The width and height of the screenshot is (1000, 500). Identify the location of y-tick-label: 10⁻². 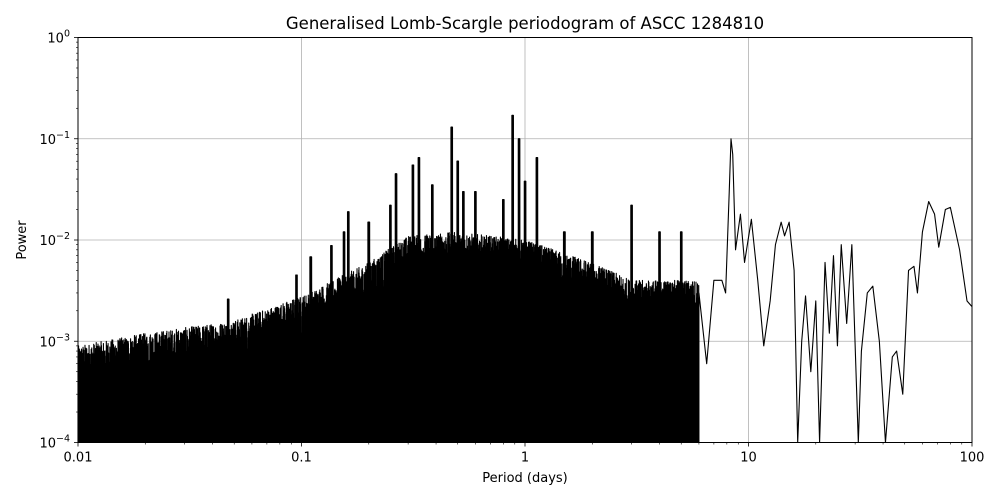
(54, 240).